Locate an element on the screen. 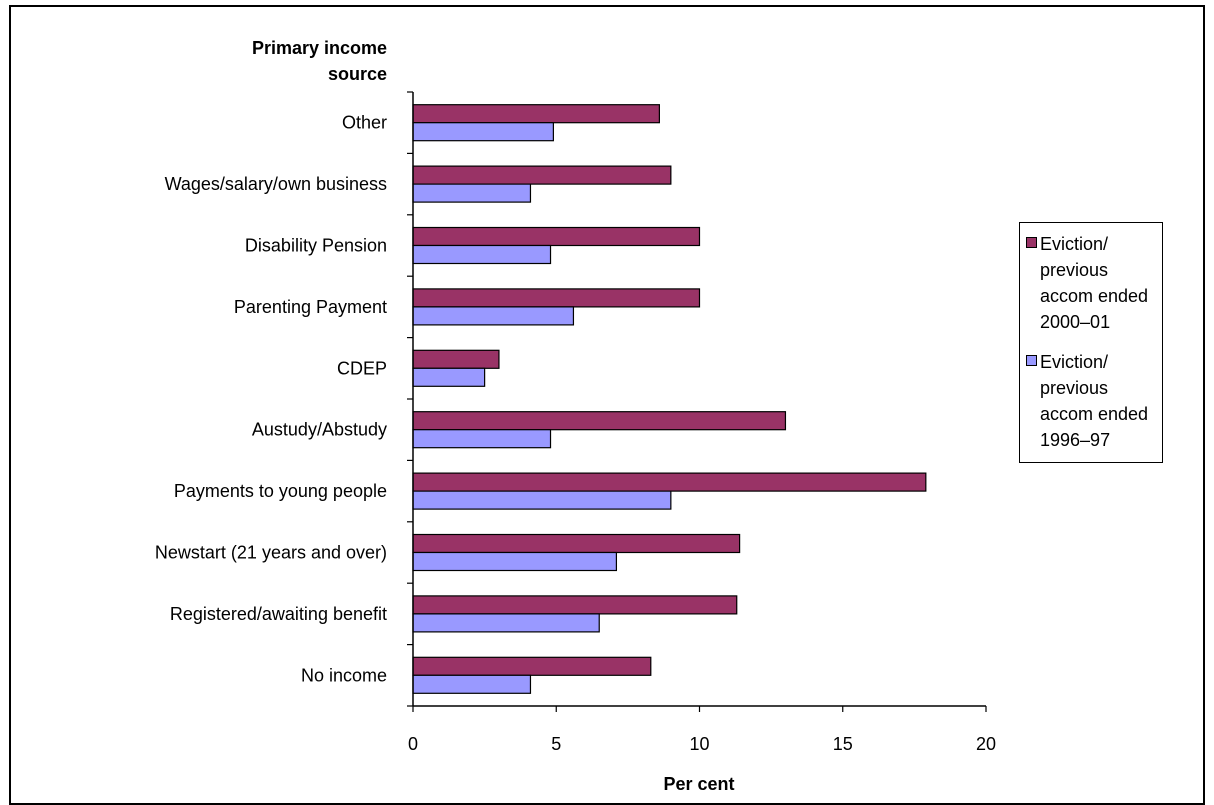 Image resolution: width=1214 pixels, height=805 pixels. category-label: Newstart (21 years and over) is located at coordinates (271, 553).